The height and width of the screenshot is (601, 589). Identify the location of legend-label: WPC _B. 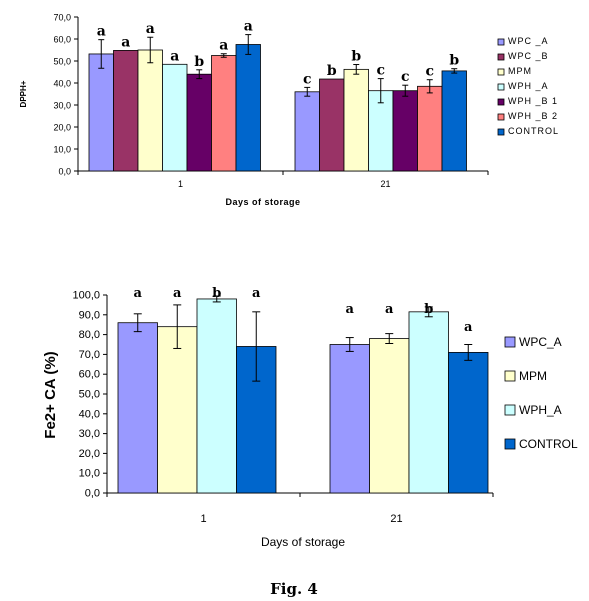
(528, 56).